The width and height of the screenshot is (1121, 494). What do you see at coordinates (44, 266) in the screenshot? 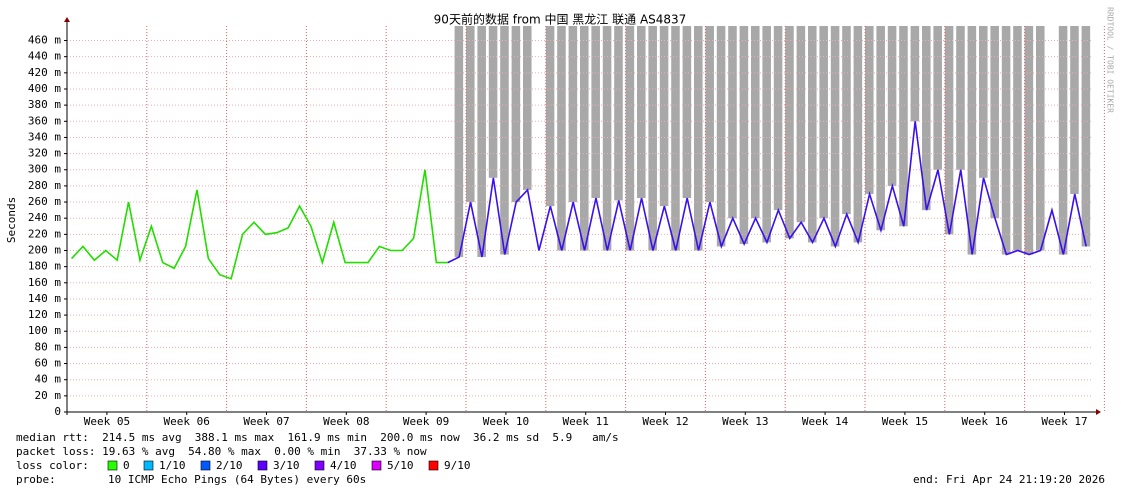
I see `y-tick-label: 180 m` at bounding box center [44, 266].